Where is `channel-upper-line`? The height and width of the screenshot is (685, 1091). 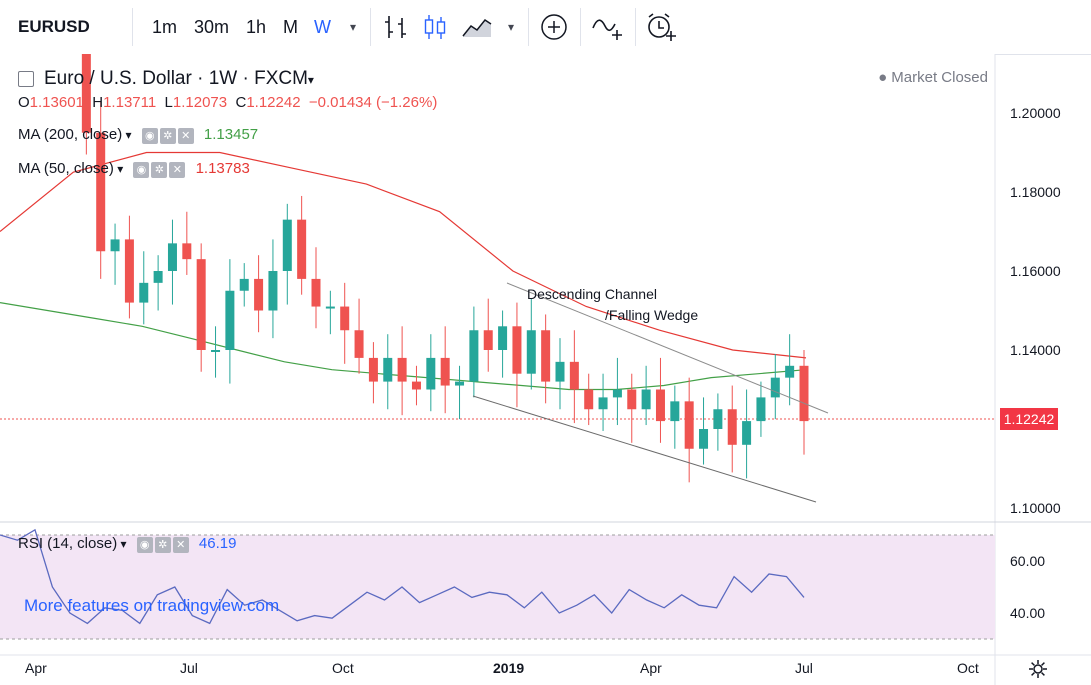 channel-upper-line is located at coordinates (667, 348).